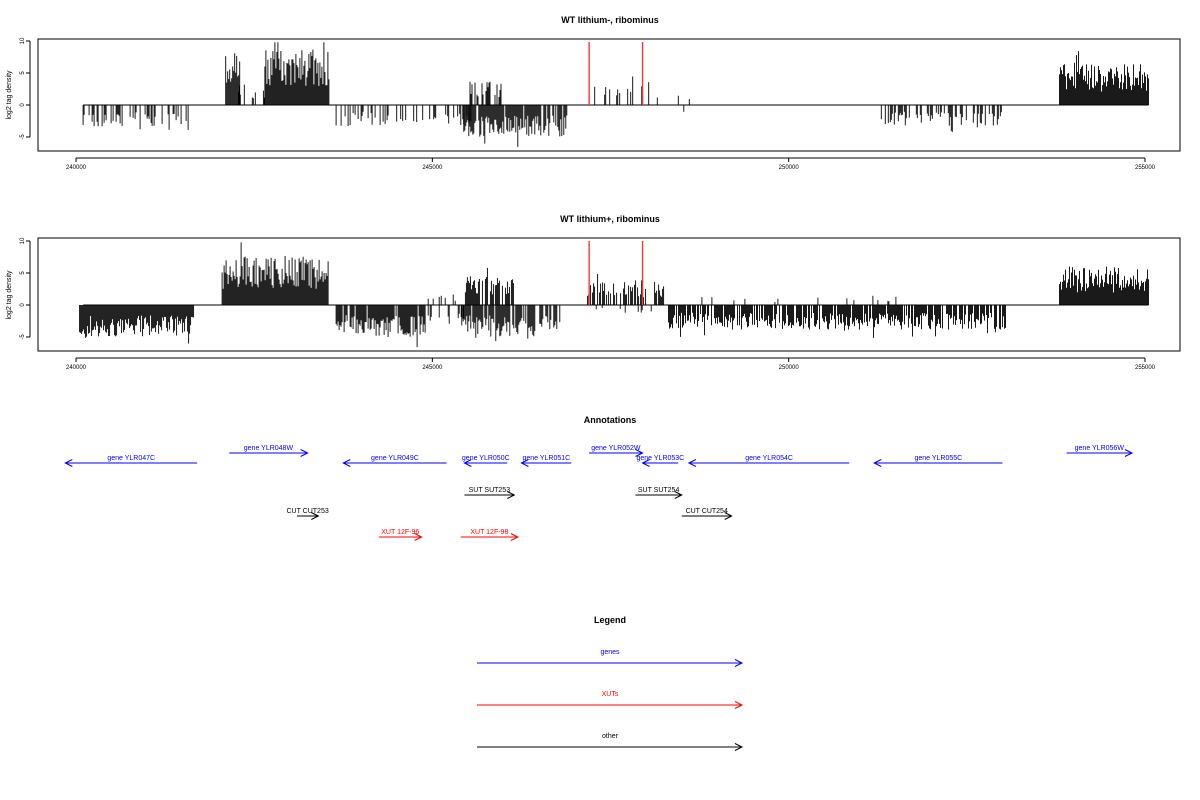  Describe the element at coordinates (489, 532) in the screenshot. I see `feature-label: XUT 12F-98` at that location.